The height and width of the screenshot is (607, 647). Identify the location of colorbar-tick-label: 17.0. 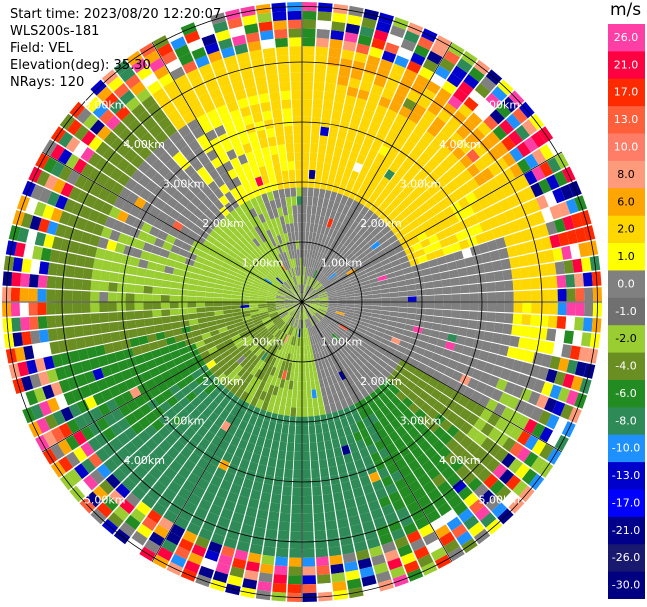
(626, 92).